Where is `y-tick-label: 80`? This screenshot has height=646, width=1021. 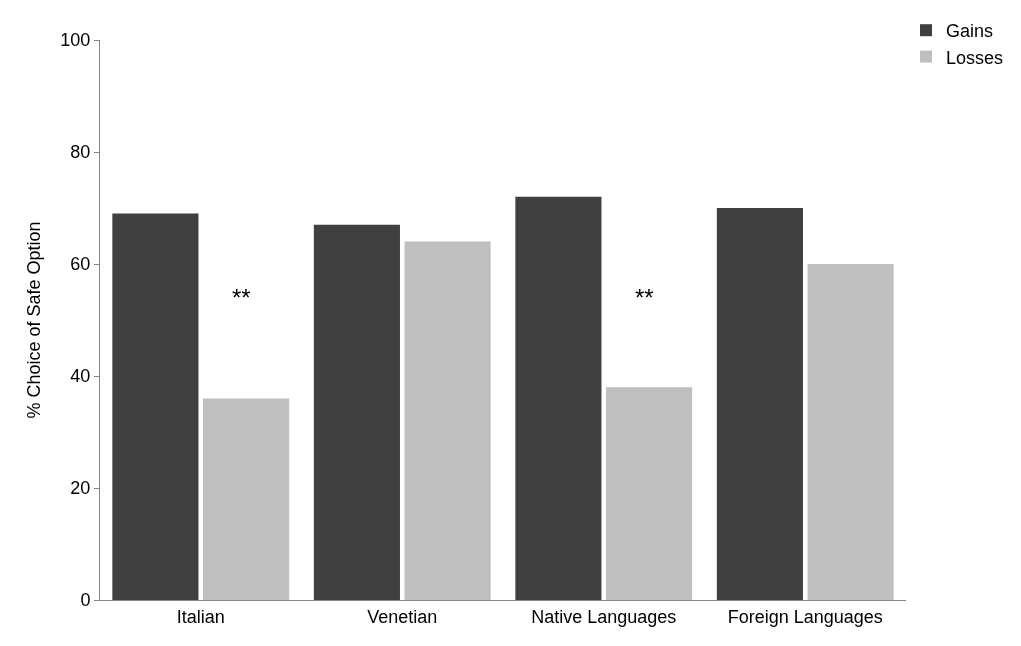
y-tick-label: 80 is located at coordinates (80, 152).